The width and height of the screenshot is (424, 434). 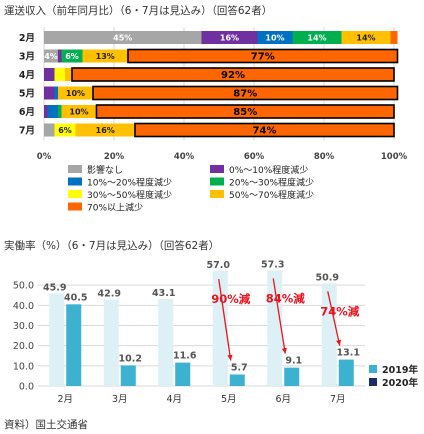 What do you see at coordinates (130, 358) in the screenshot?
I see `data-label: 10.2` at bounding box center [130, 358].